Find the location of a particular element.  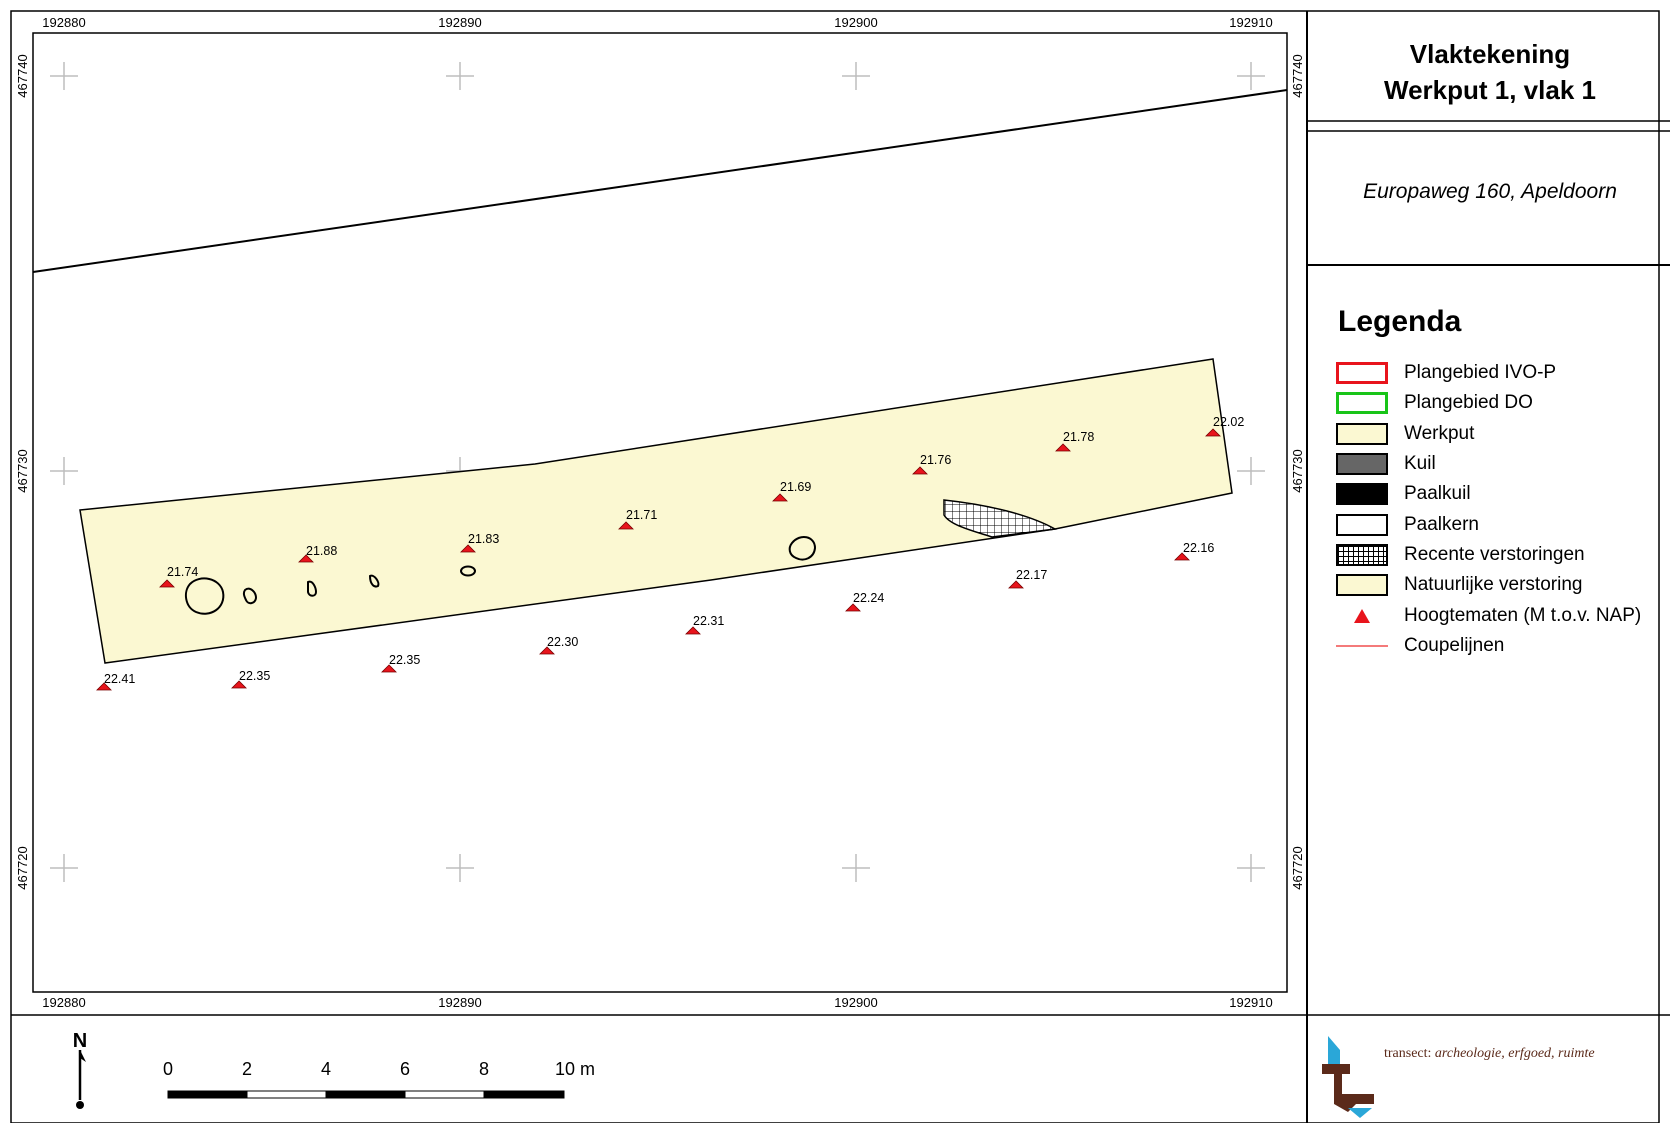

scale-label: 4 is located at coordinates (326, 1069).